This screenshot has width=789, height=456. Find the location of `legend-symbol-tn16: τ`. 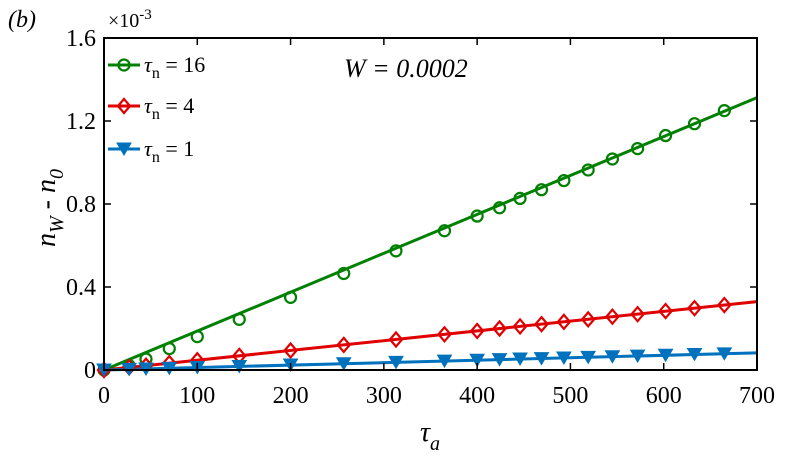

legend-symbol-tn16: τ is located at coordinates (148, 64).